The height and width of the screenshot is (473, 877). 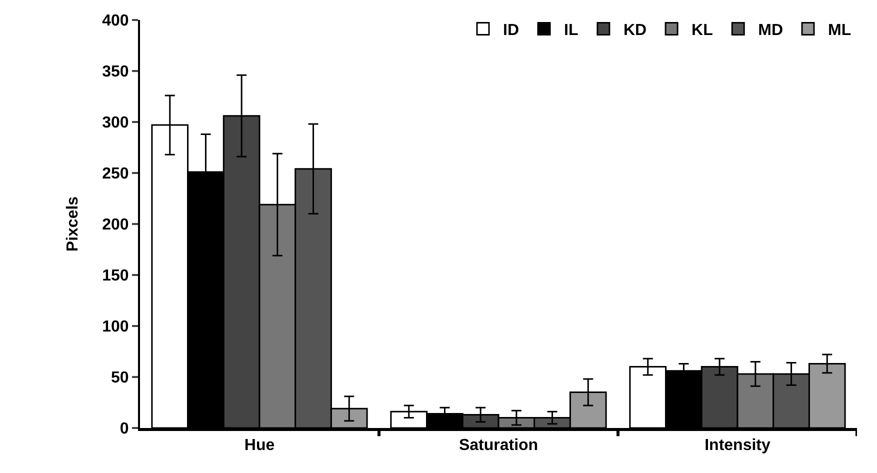 I want to click on y-tick-label: 300, so click(x=115, y=123).